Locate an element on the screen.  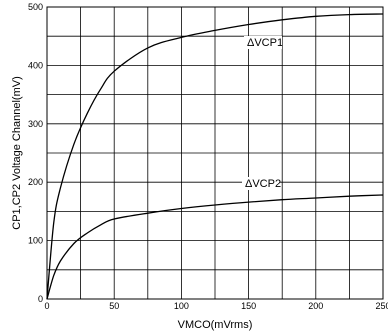
series-label-1: ΔVCP1 is located at coordinates (265, 43).